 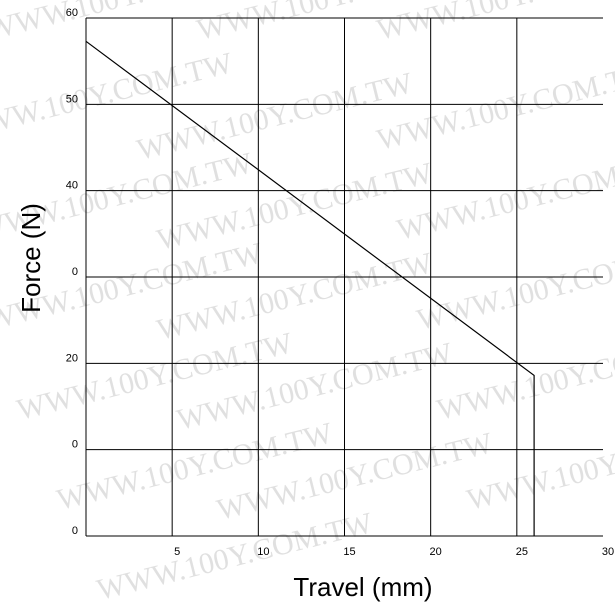 I want to click on y-tick-label: 20, so click(x=72, y=358).